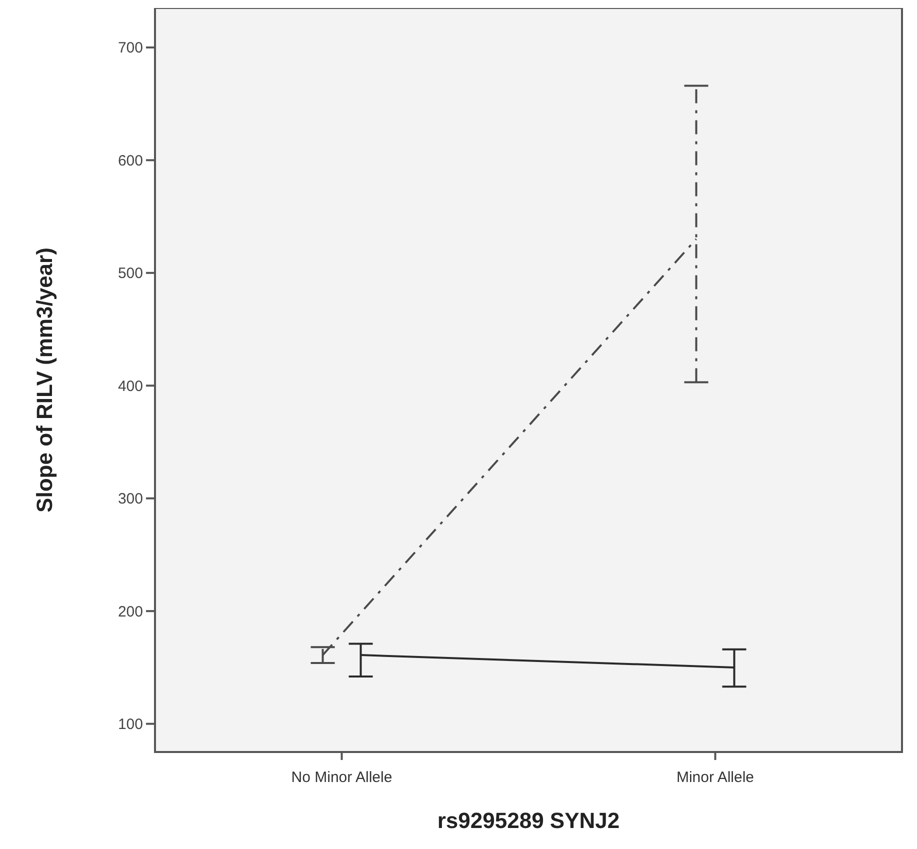 Image resolution: width=917 pixels, height=849 pixels. I want to click on x-tick-label: No Minor Allele, so click(341, 777).